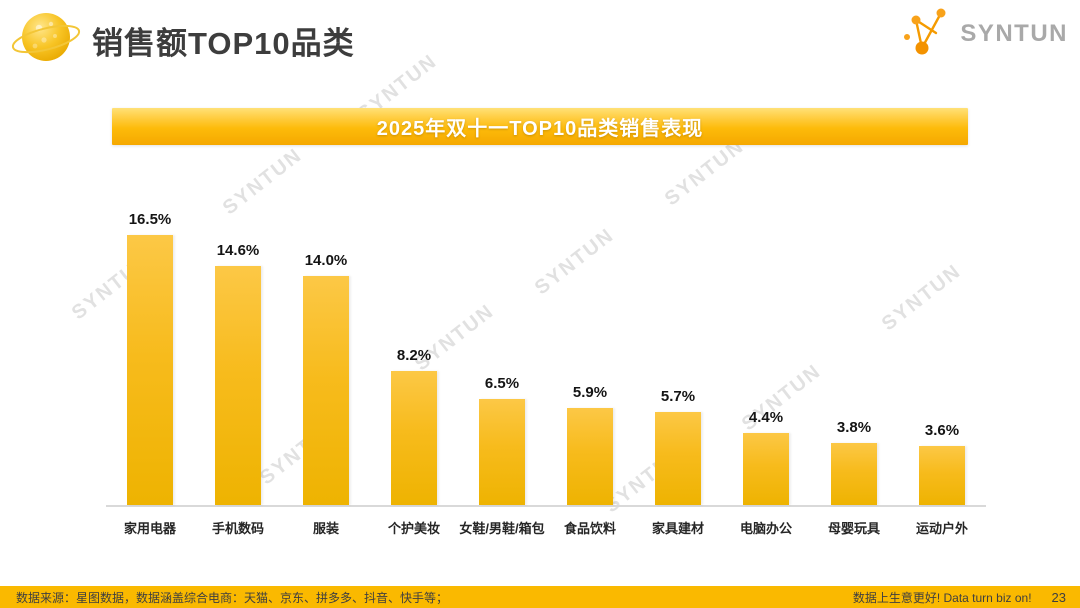 This screenshot has height=608, width=1080. What do you see at coordinates (46, 40) in the screenshot?
I see `planet-logo-icon` at bounding box center [46, 40].